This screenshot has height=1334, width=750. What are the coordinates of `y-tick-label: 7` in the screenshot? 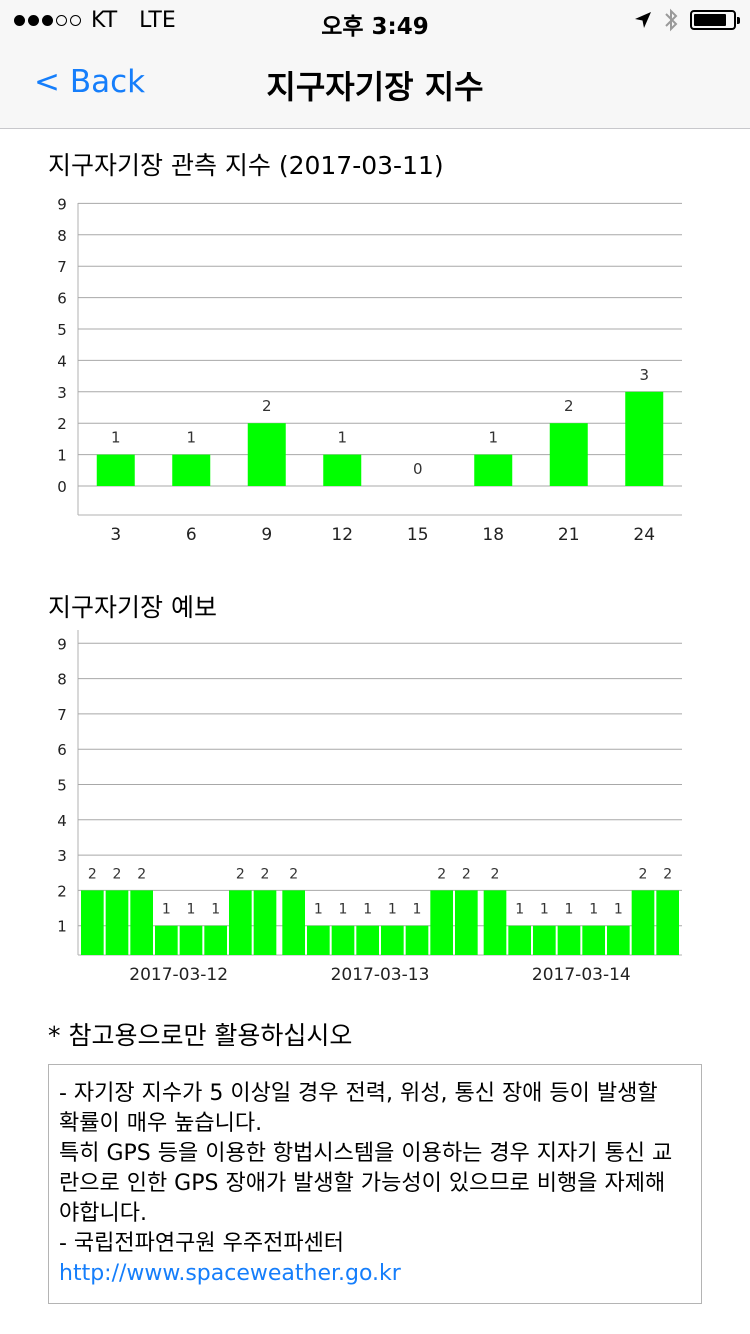 It's located at (62, 267).